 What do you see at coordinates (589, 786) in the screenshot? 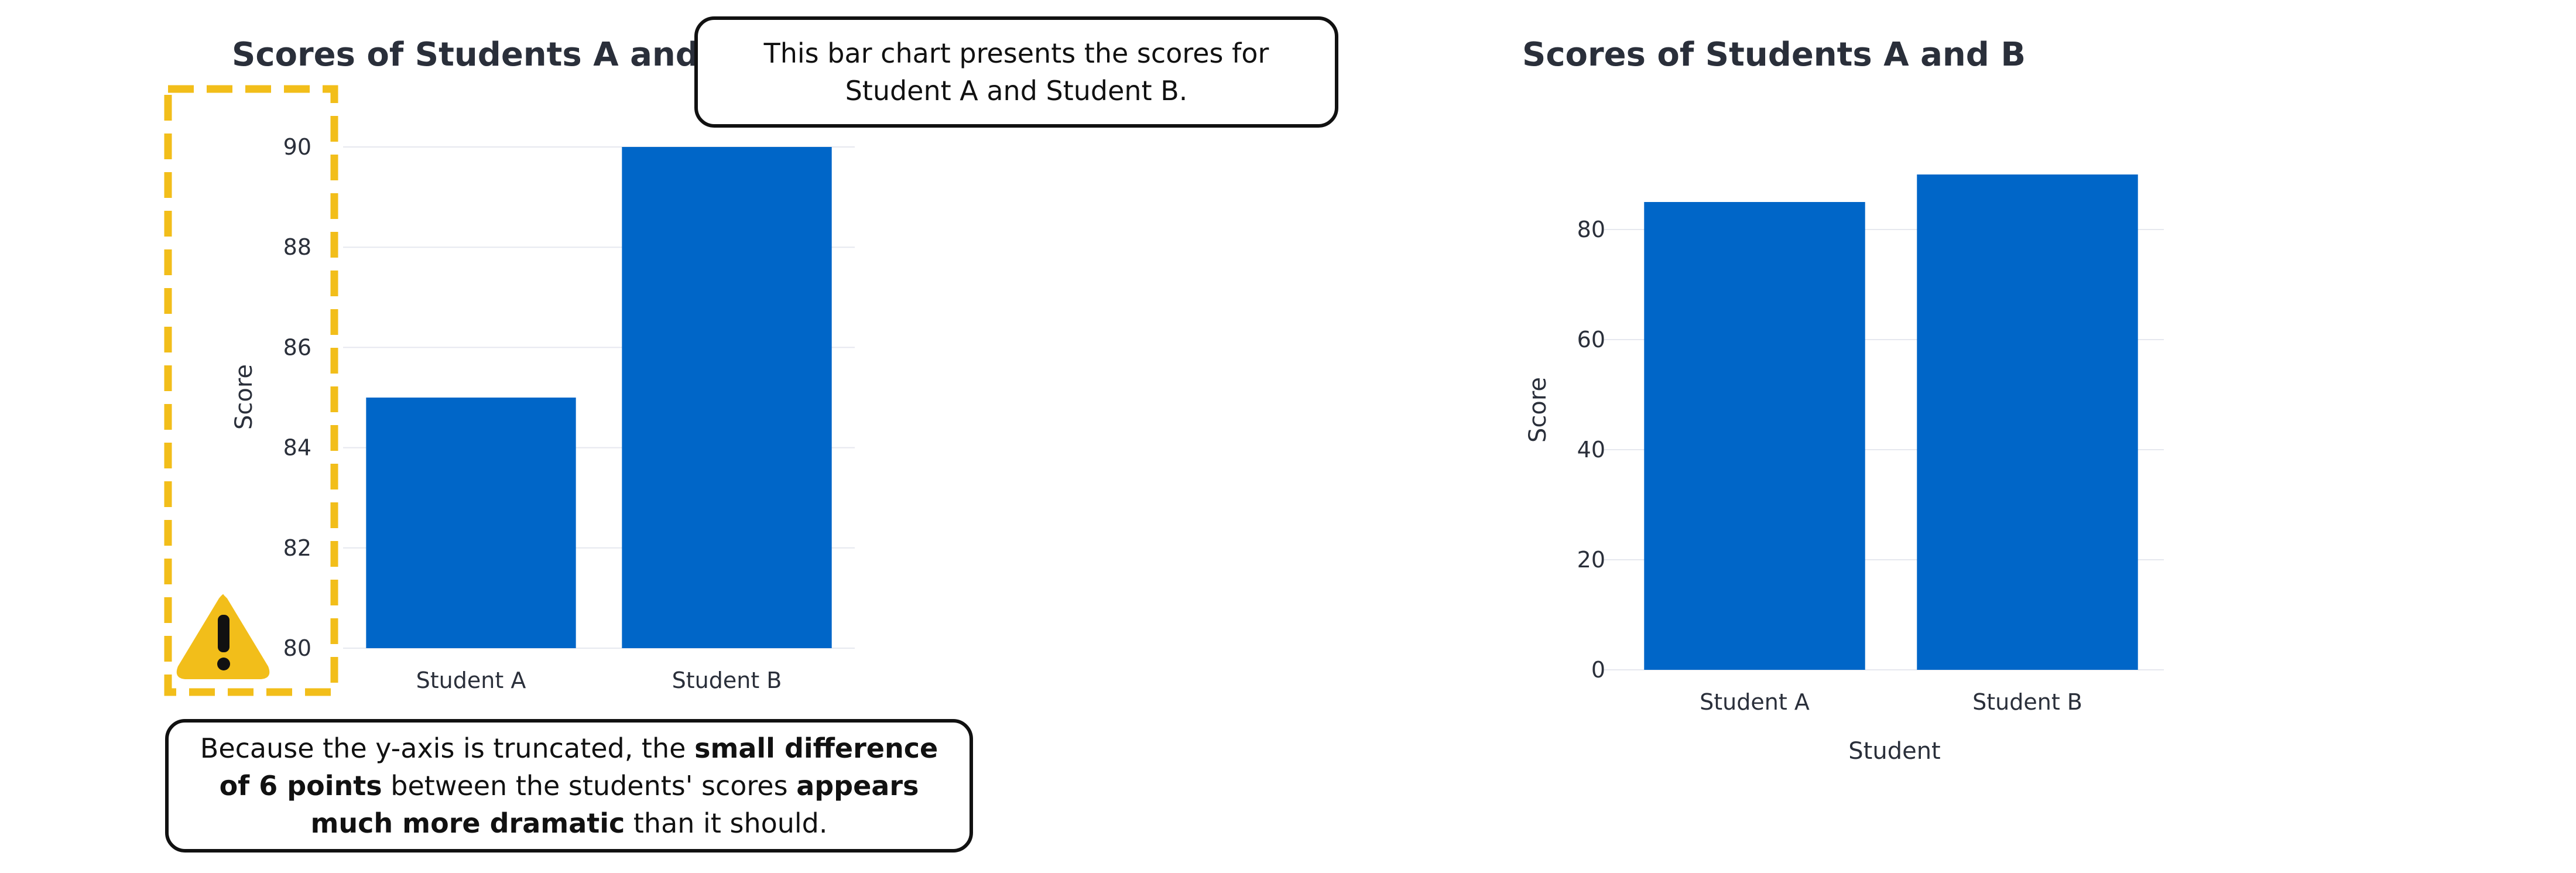
I see `callout-text-part: between the students' scores` at bounding box center [589, 786].